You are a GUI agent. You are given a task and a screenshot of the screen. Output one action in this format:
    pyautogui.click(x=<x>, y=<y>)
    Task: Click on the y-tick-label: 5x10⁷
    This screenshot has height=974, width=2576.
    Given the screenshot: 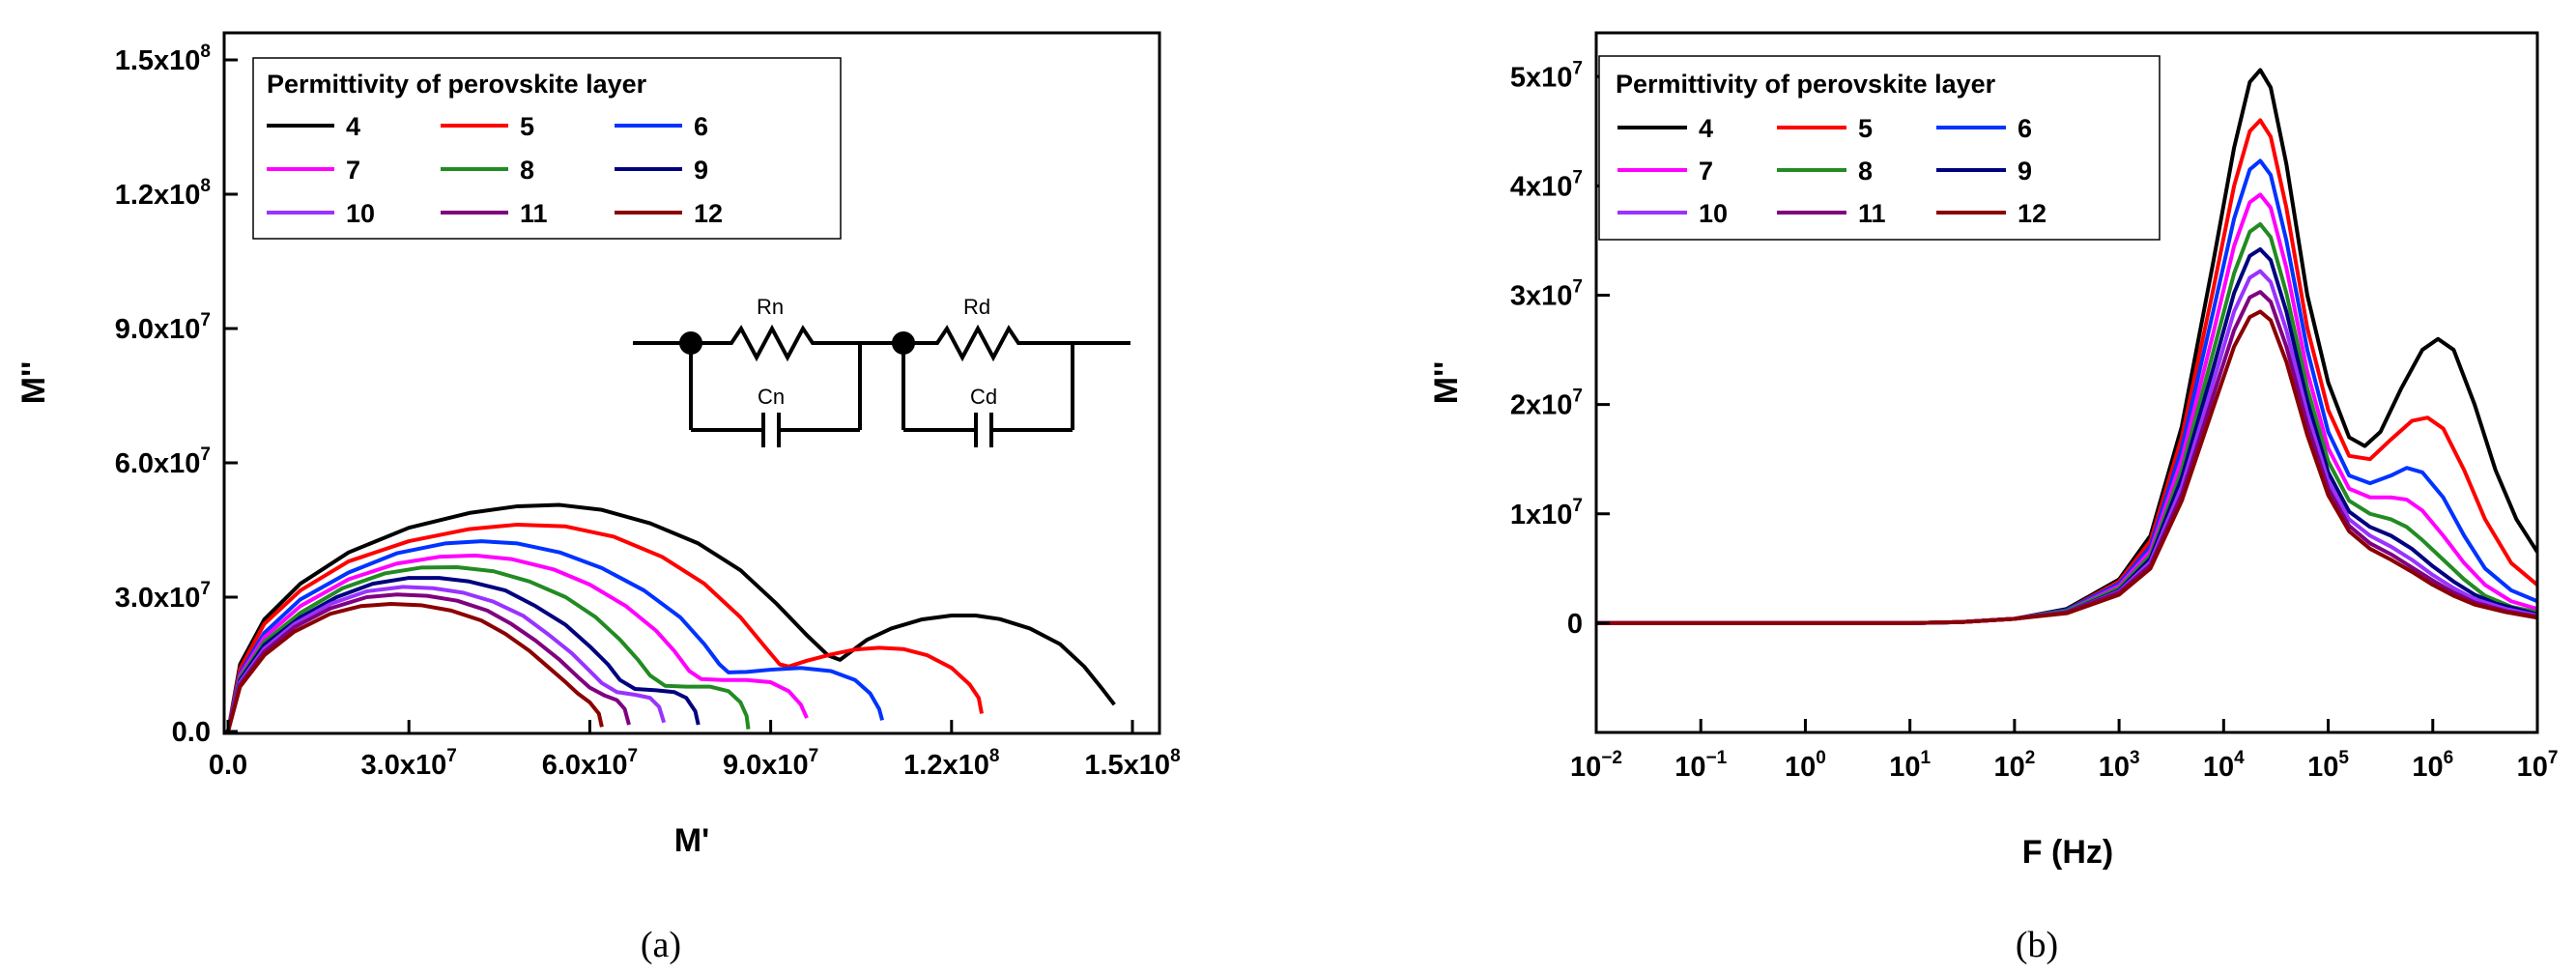 What is the action you would take?
    pyautogui.click(x=1547, y=75)
    